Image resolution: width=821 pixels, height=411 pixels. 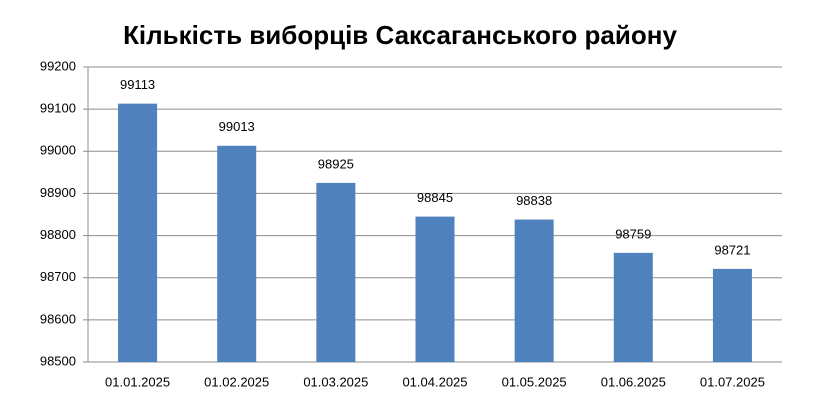 I want to click on x-tick-label: 01.07.2025, so click(x=732, y=381).